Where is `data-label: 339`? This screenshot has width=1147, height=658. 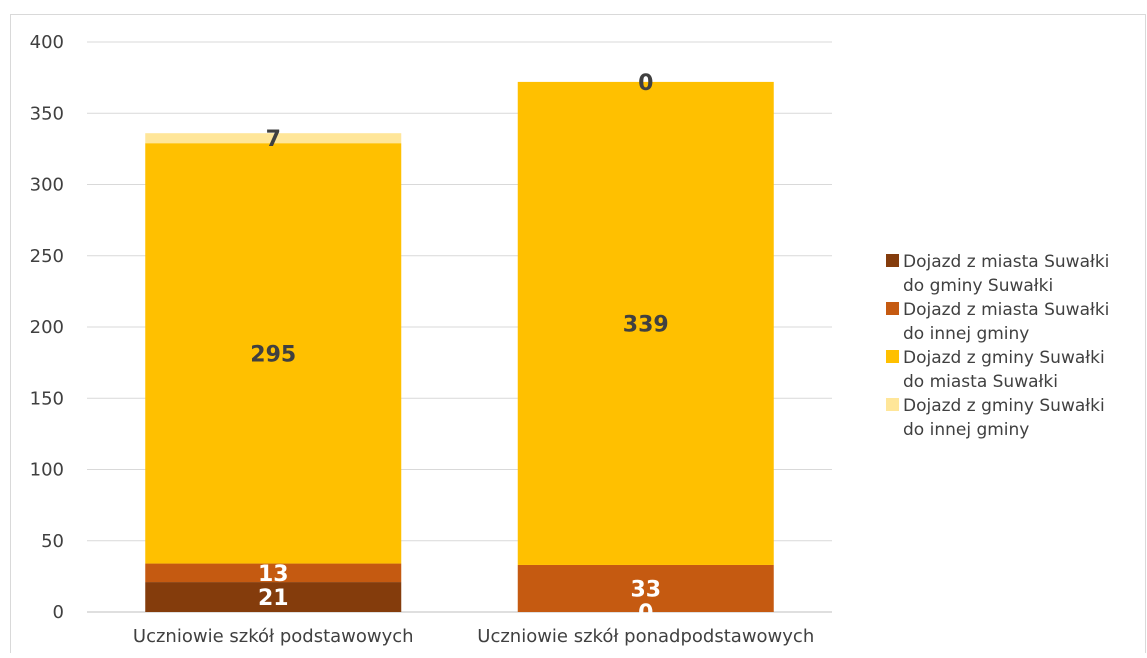
data-label: 339 is located at coordinates (646, 324).